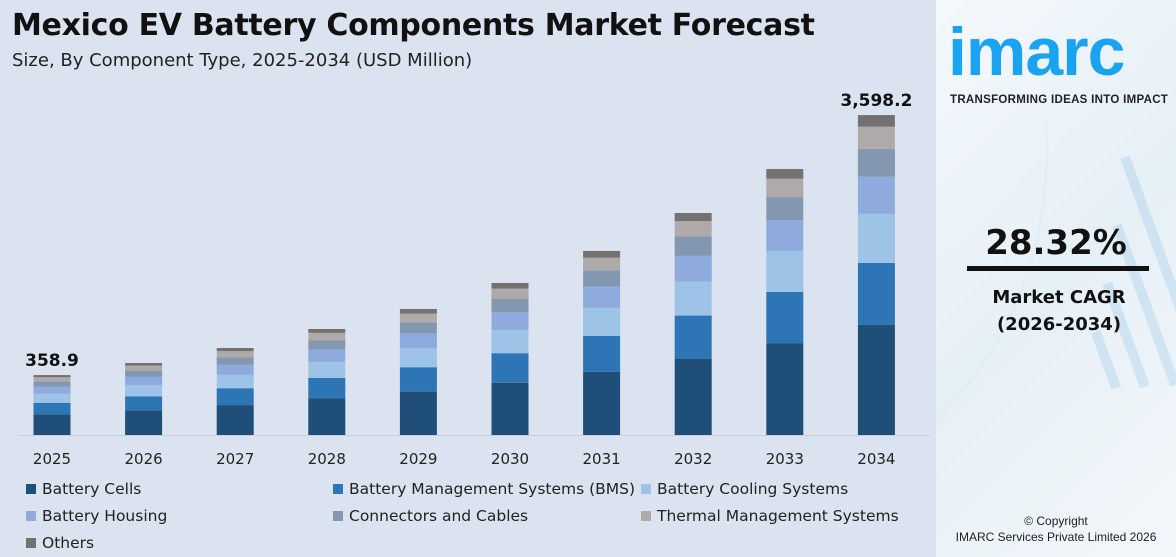 The height and width of the screenshot is (557, 1176). Describe the element at coordinates (1059, 100) in the screenshot. I see `logo-tagline: TRANSFORMING IDEAS INTO IMPACT` at that location.